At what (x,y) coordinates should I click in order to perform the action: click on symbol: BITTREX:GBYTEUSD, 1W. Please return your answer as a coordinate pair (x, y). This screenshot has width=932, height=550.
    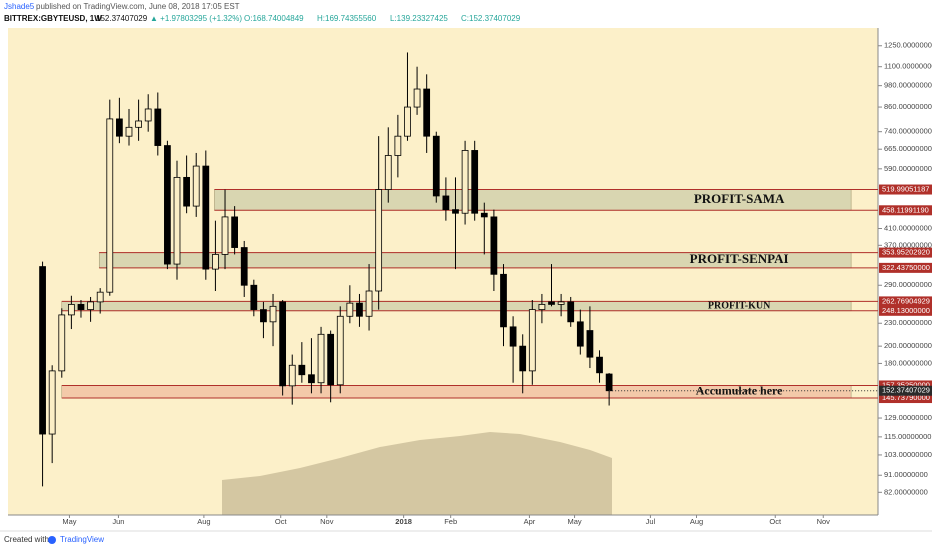
    Looking at the image, I should click on (53, 18).